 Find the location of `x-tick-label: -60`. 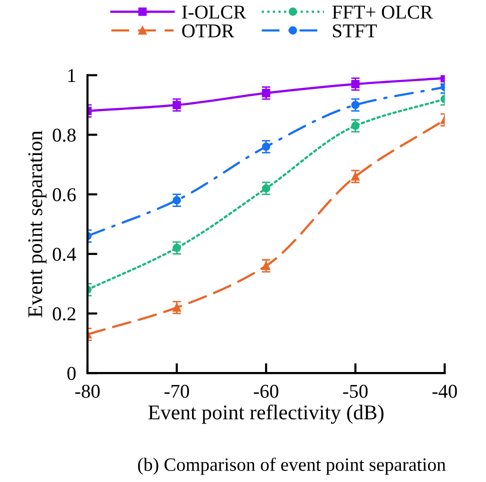

x-tick-label: -60 is located at coordinates (266, 391).